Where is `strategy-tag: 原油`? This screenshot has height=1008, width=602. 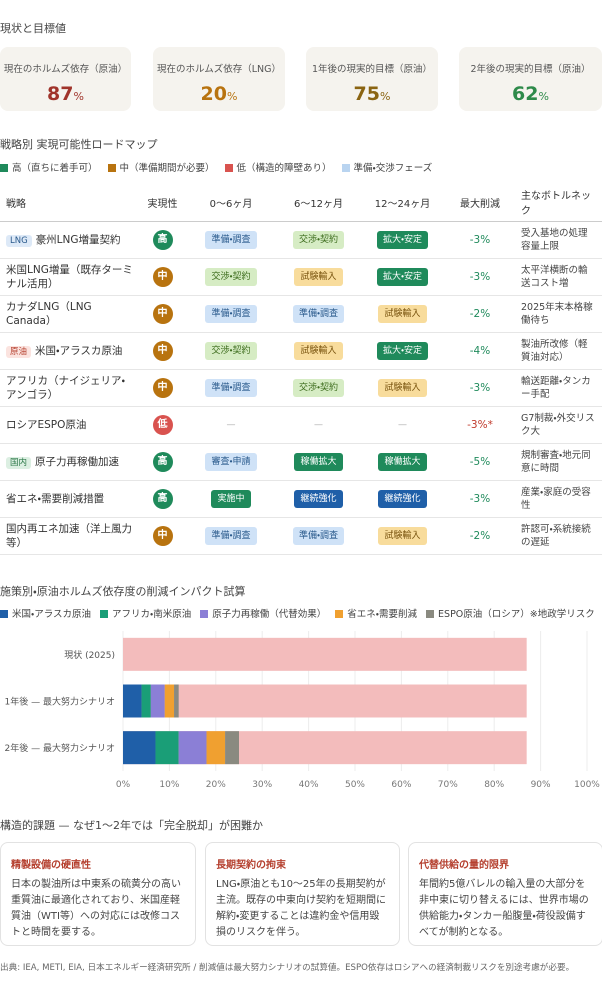 strategy-tag: 原油 is located at coordinates (19, 351).